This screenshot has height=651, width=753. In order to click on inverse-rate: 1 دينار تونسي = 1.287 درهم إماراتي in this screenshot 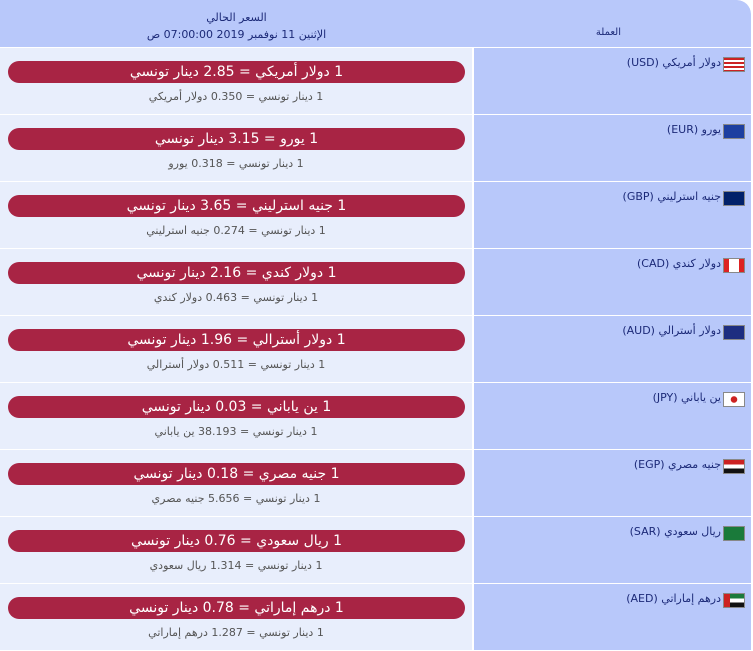, I will do `click(236, 632)`.